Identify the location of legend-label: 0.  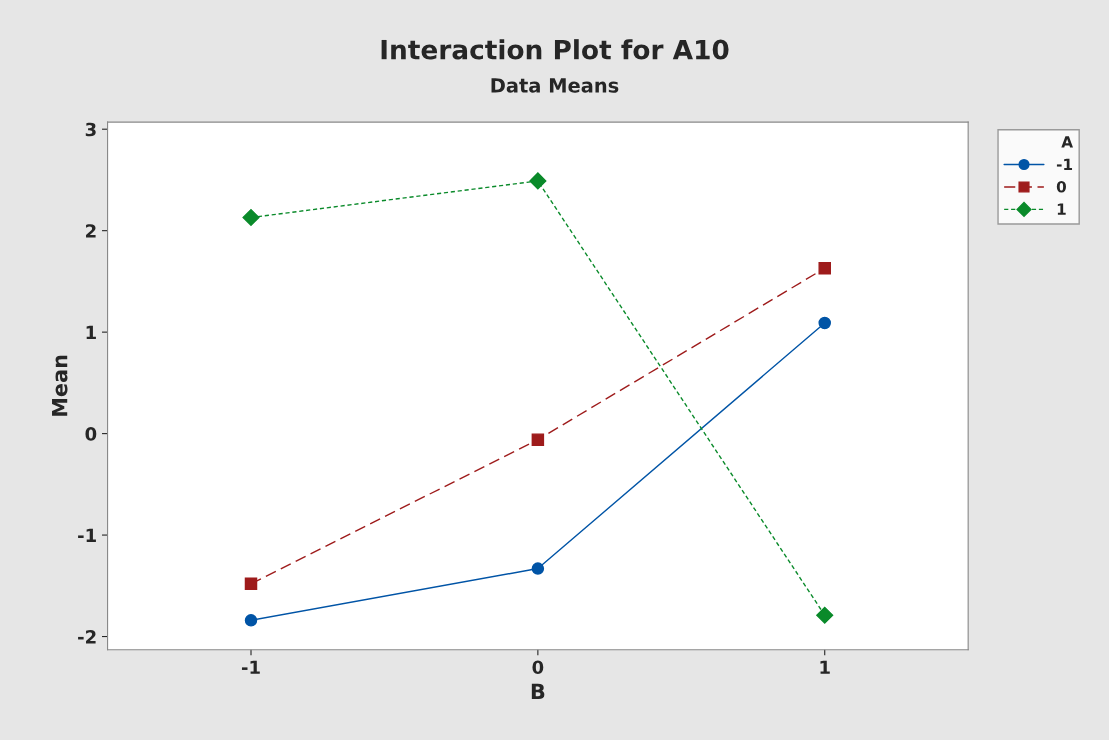
(1061, 186).